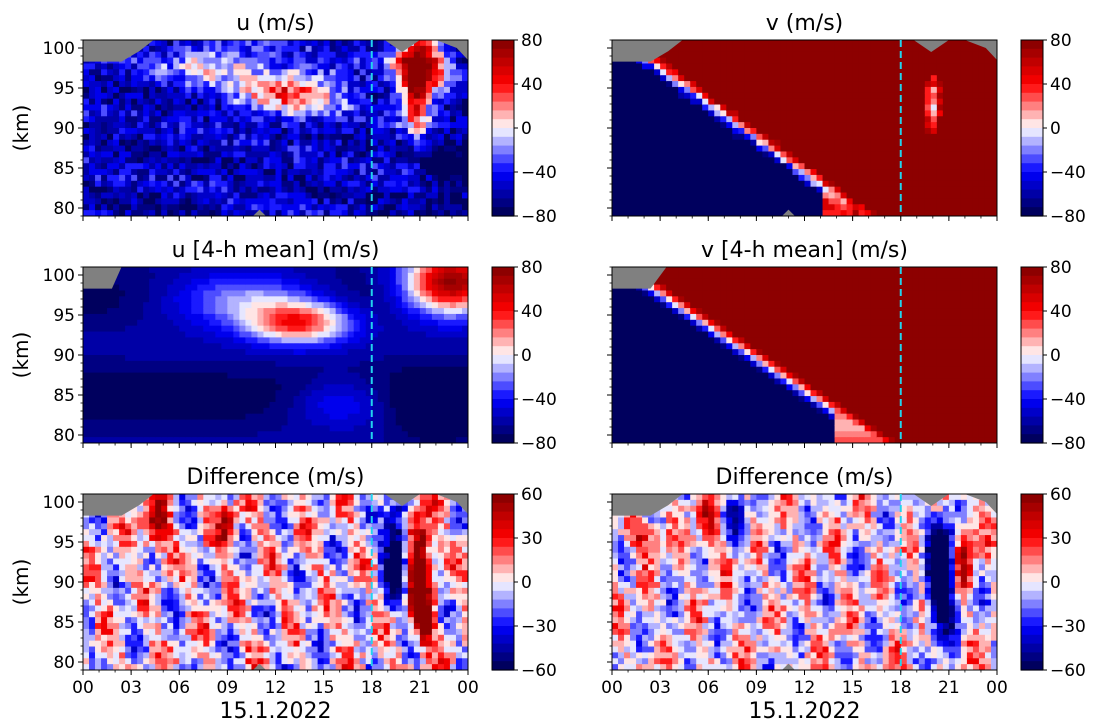 The height and width of the screenshot is (726, 1094). I want to click on heatmap-v, so click(804, 128).